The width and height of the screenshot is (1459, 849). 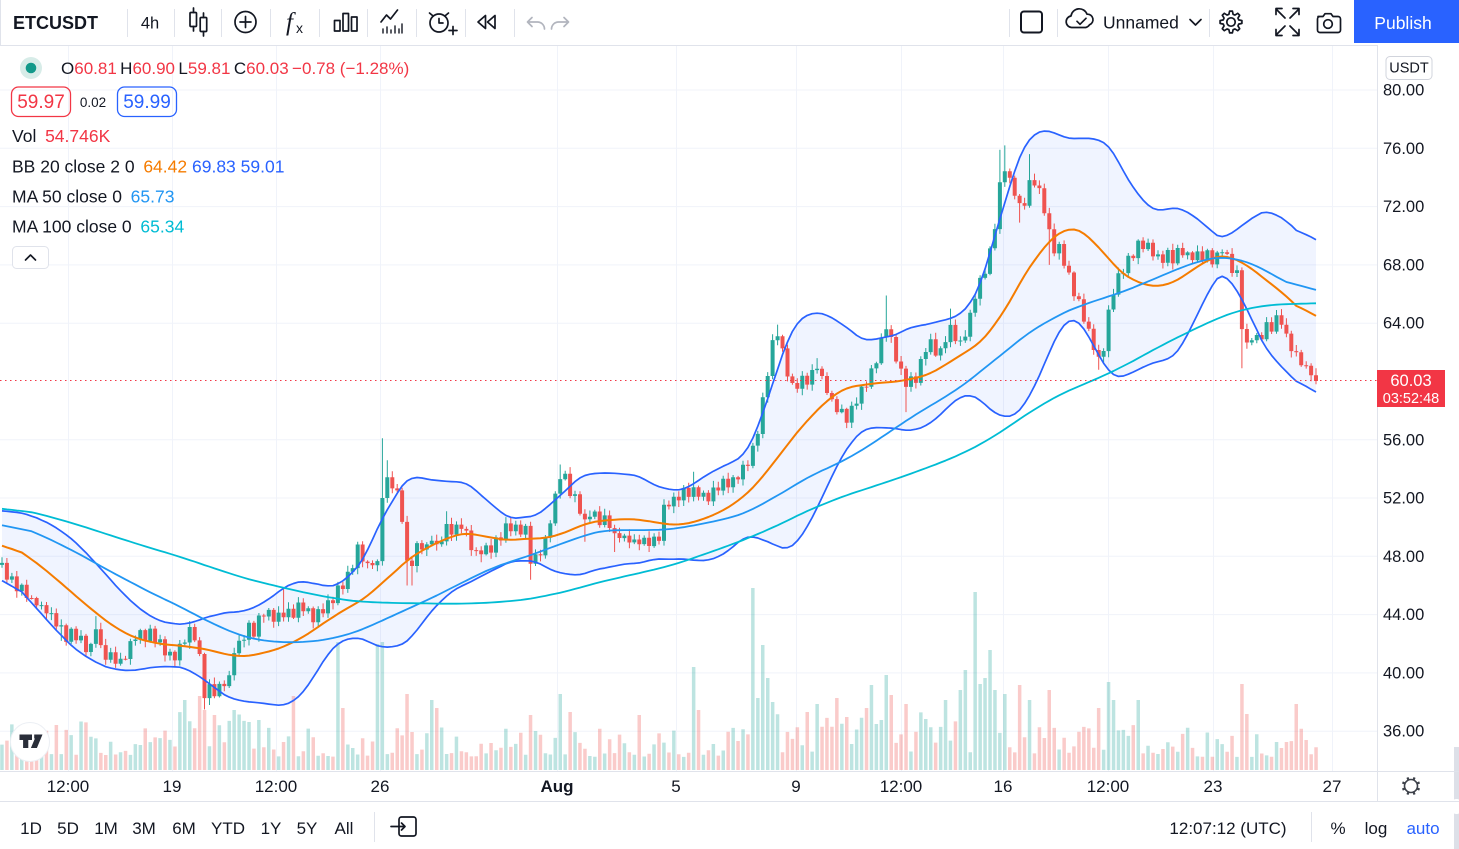 I want to click on svg-text: f, so click(x=291, y=22).